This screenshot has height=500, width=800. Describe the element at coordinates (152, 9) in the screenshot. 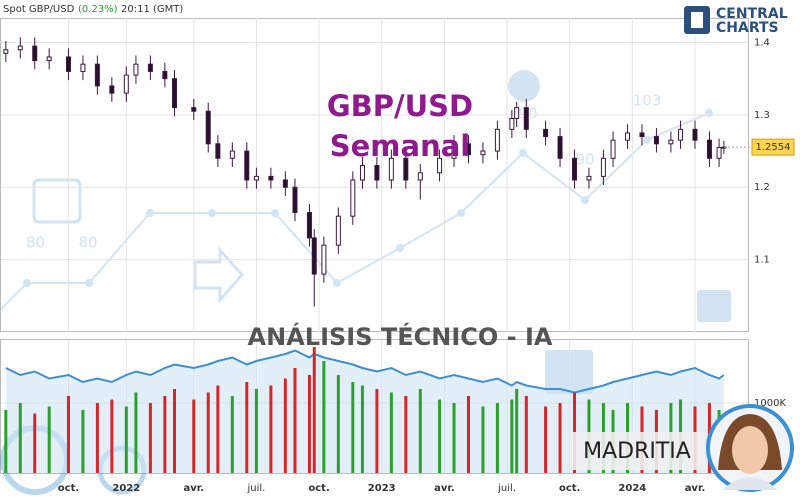

I see `time: 20:11 (GMT)` at that location.